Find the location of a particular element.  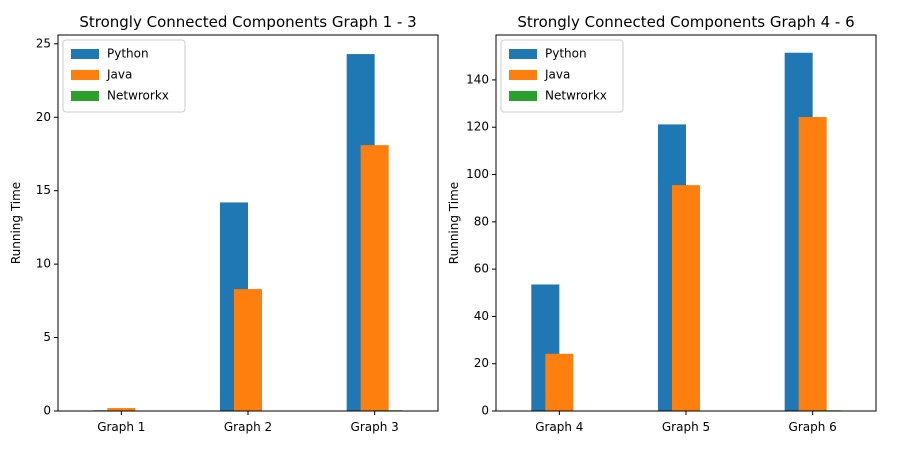

x-tick-label: Graph 4 is located at coordinates (559, 427).